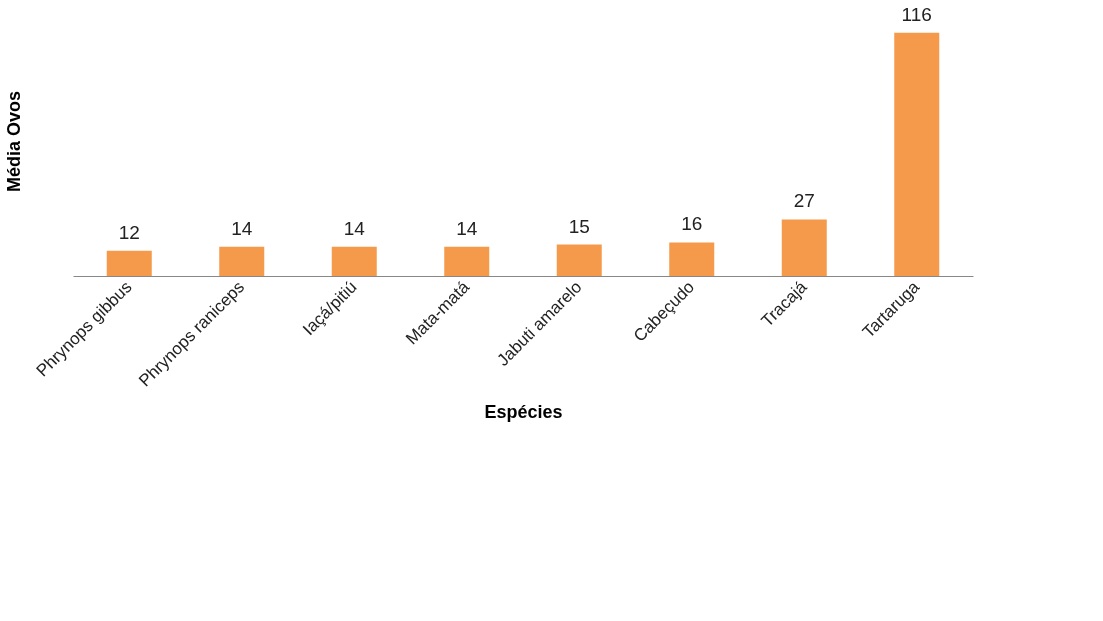 Image resolution: width=1103 pixels, height=621 pixels. What do you see at coordinates (579, 226) in the screenshot?
I see `data-label: 15` at bounding box center [579, 226].